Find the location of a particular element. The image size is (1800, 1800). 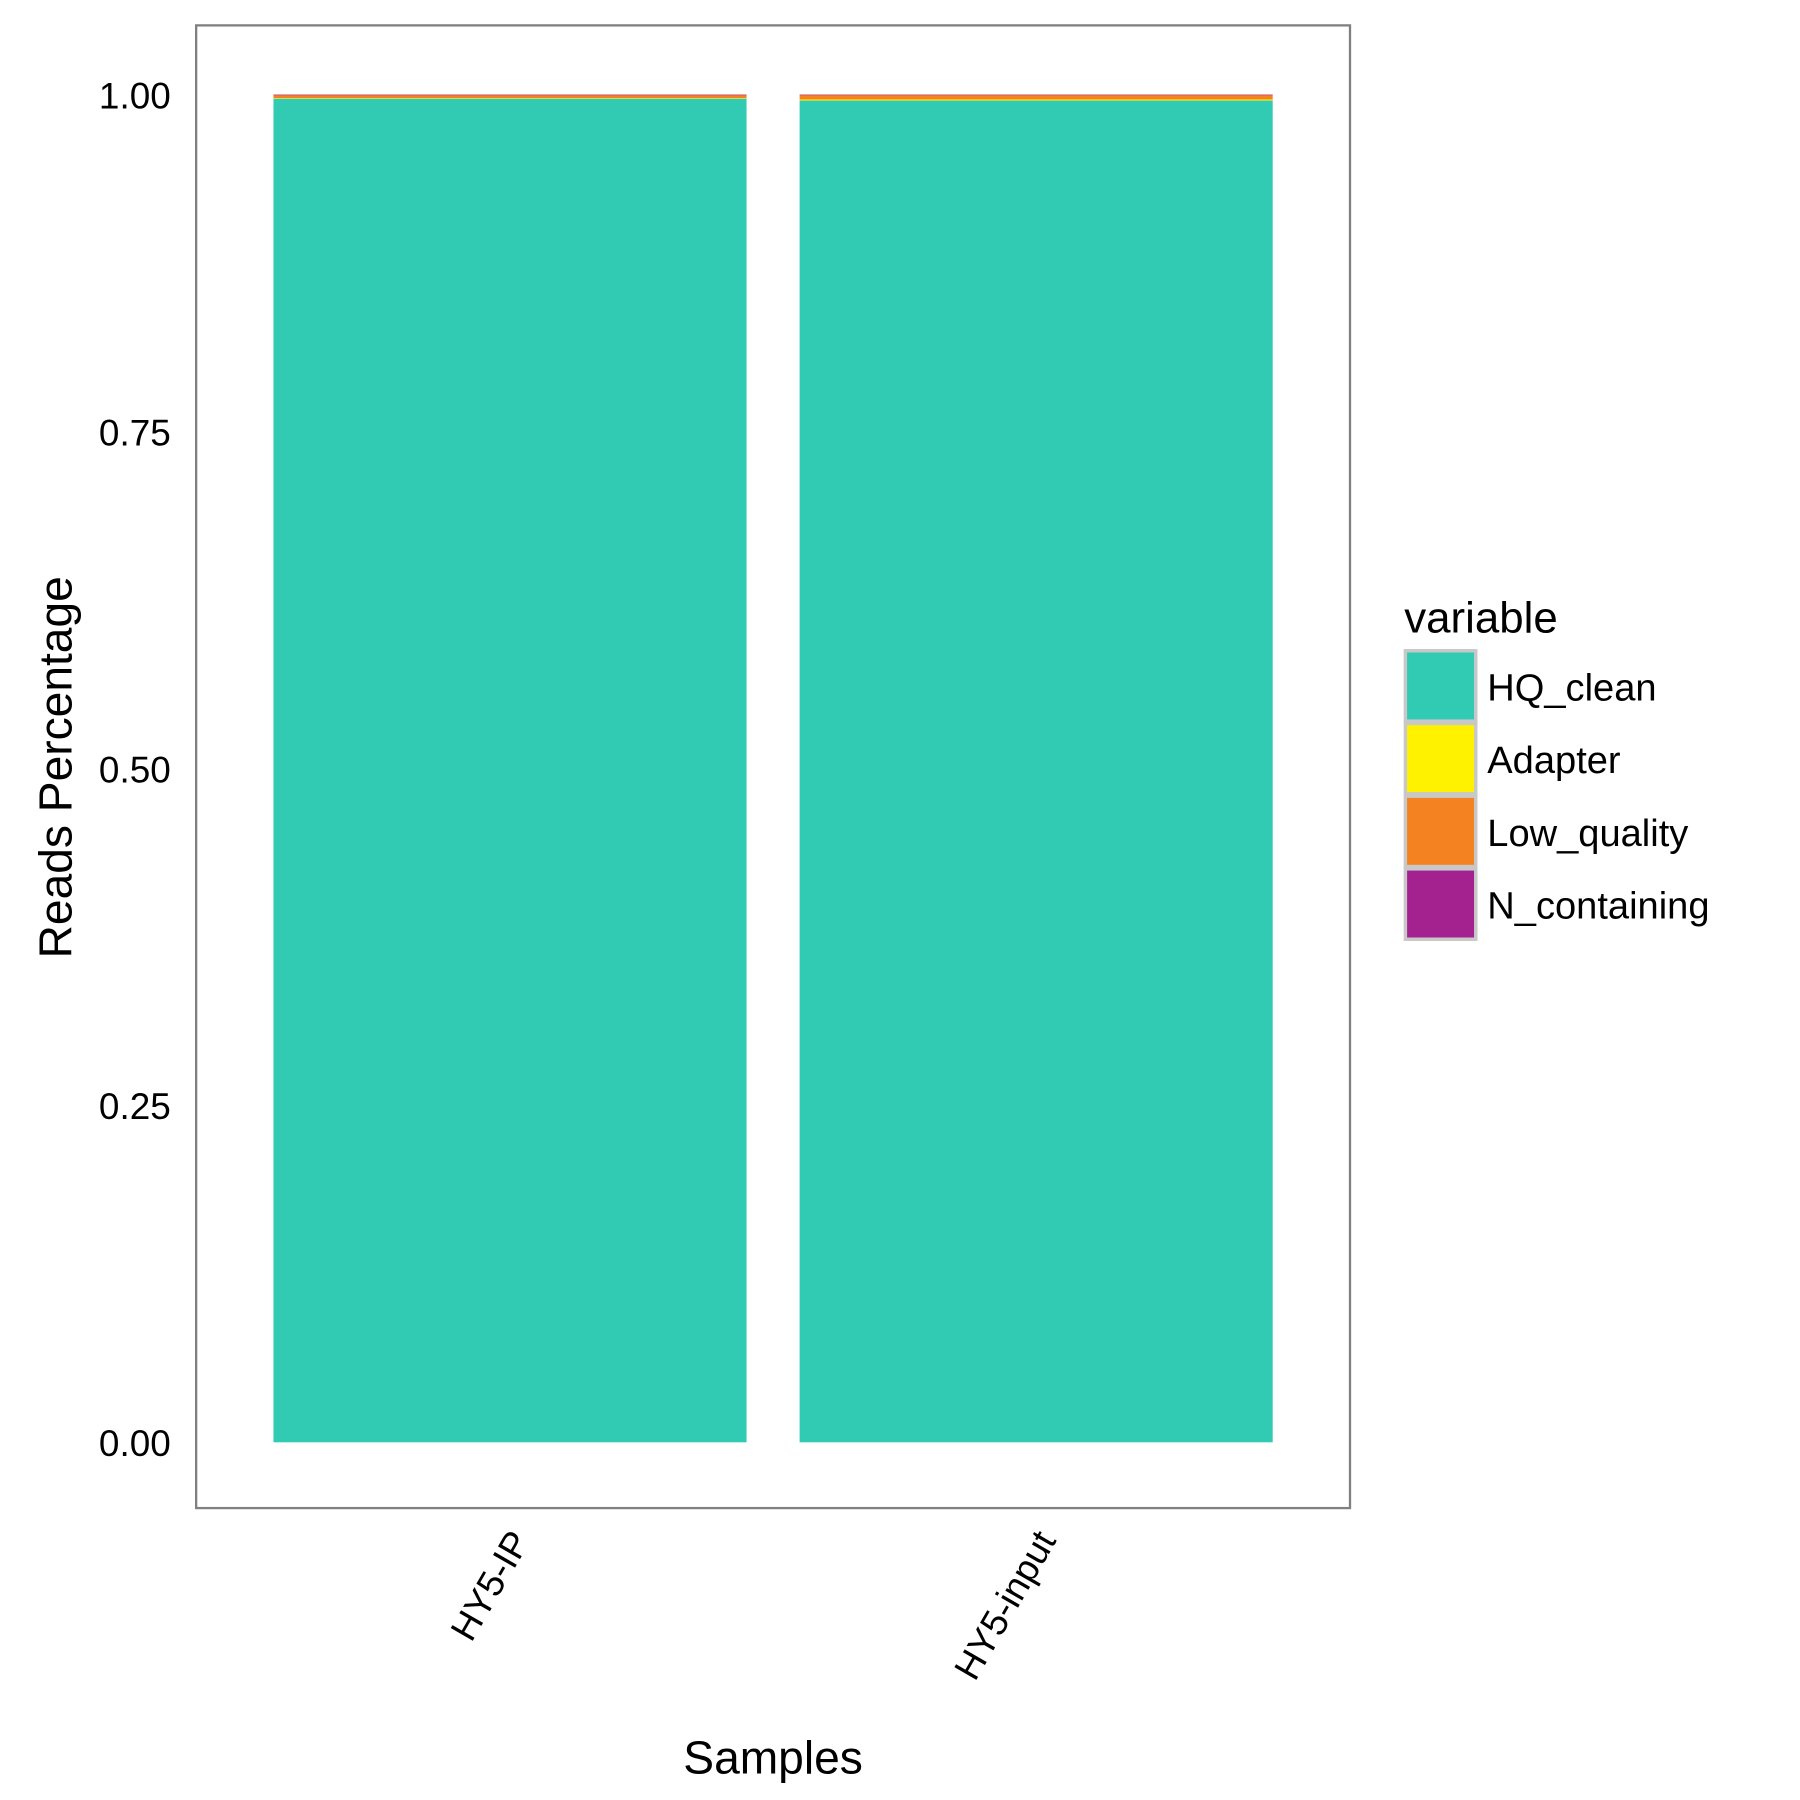

x-axis-label: Samples is located at coordinates (773, 1757).